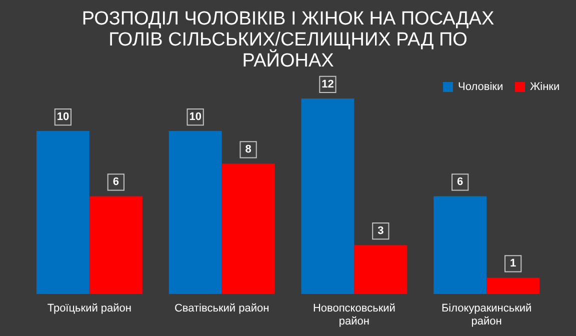  What do you see at coordinates (513, 264) in the screenshot?
I see `data-label: 1` at bounding box center [513, 264].